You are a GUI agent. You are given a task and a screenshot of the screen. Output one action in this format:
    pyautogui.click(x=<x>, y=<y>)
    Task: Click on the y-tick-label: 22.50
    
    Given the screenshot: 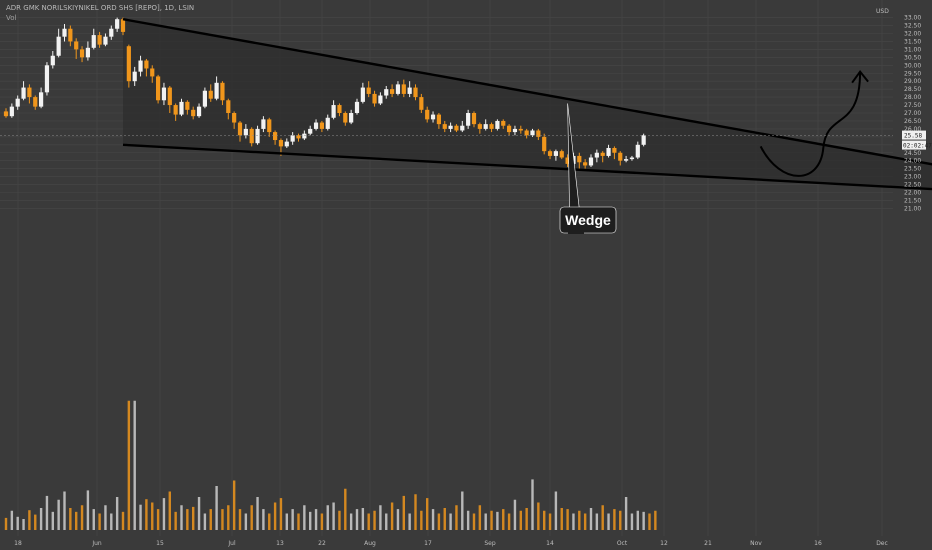 What is the action you would take?
    pyautogui.click(x=912, y=185)
    